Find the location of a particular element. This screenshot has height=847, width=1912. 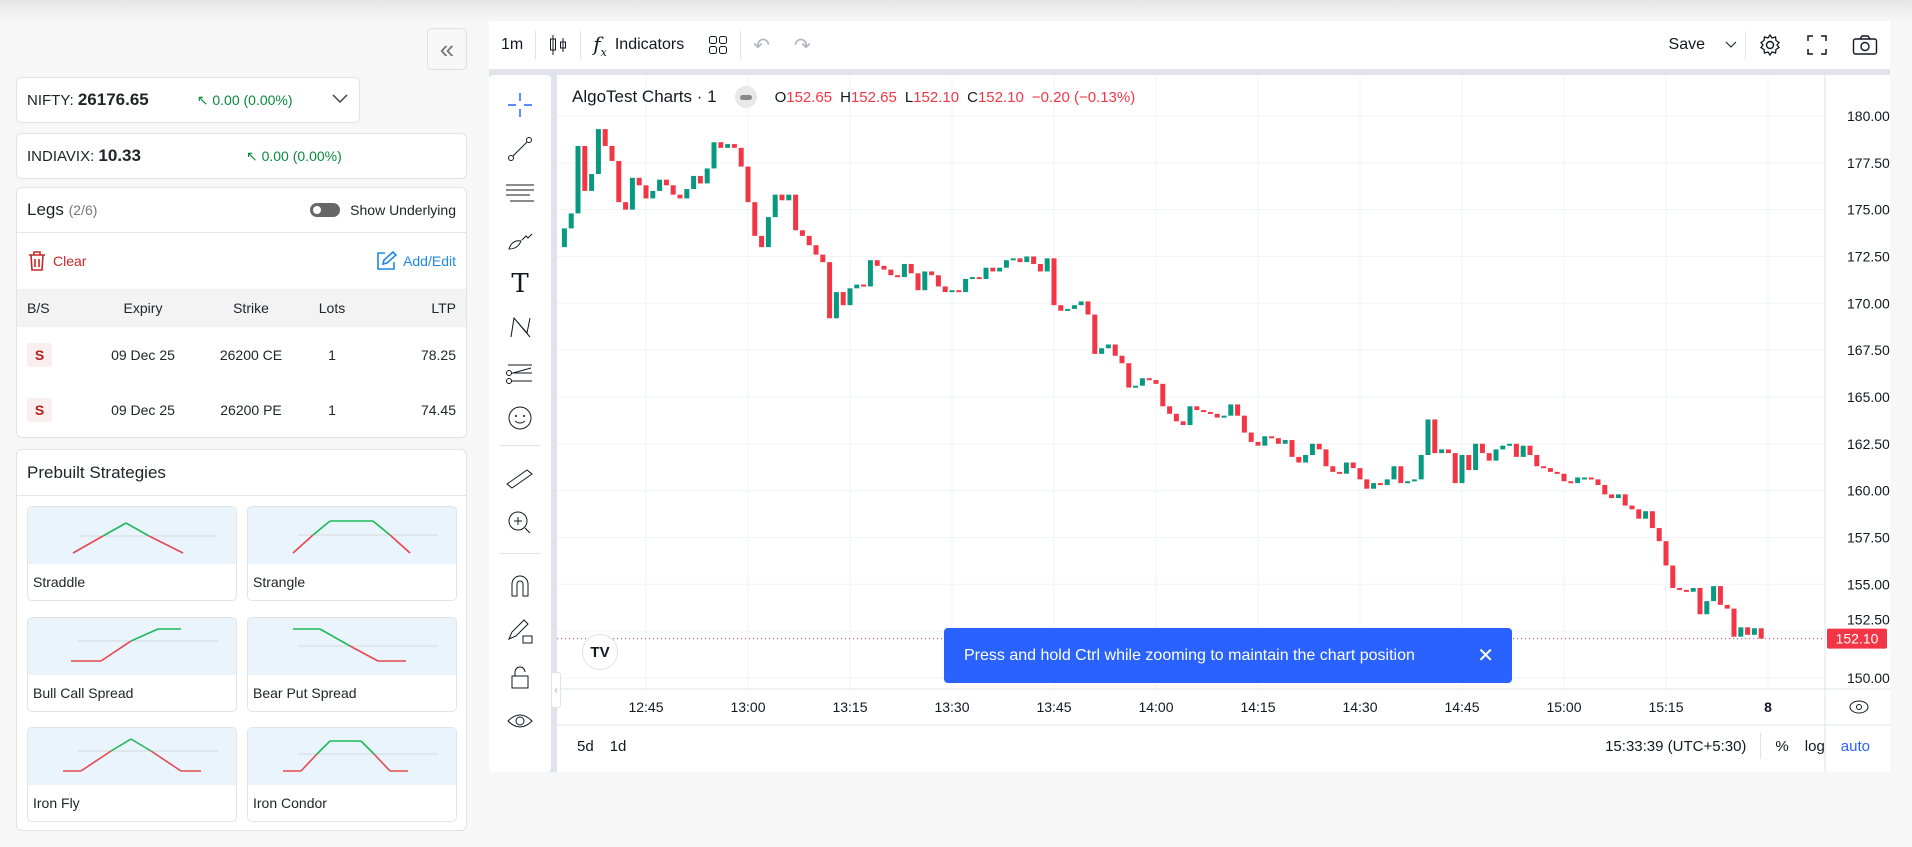

fx-icon: fx is located at coordinates (600, 45).